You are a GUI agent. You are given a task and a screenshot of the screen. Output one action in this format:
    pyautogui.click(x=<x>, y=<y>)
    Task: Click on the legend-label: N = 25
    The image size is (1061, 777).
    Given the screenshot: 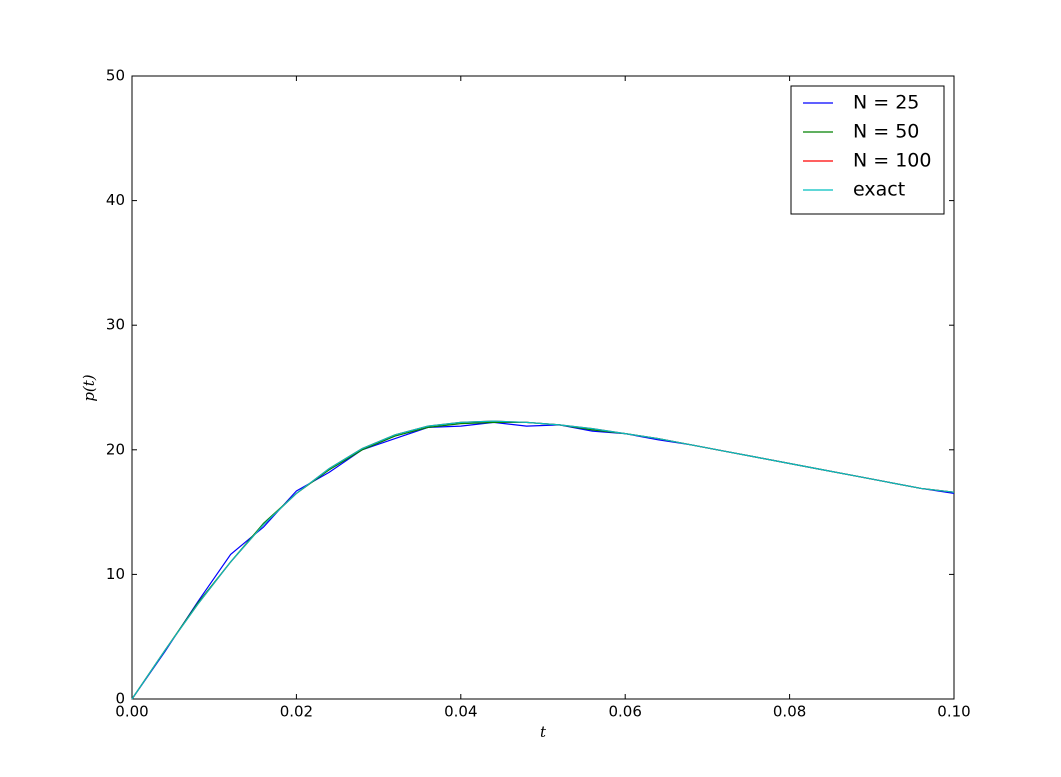 What is the action you would take?
    pyautogui.click(x=886, y=103)
    